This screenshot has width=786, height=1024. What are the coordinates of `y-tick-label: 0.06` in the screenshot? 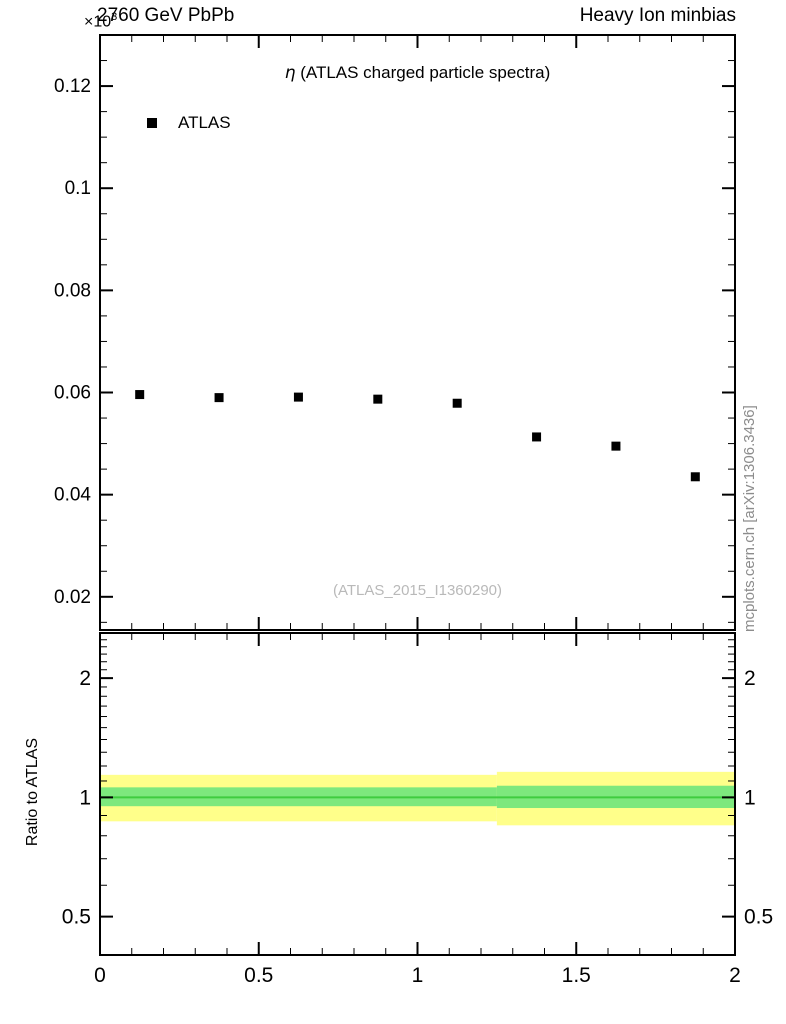 It's located at (72, 393).